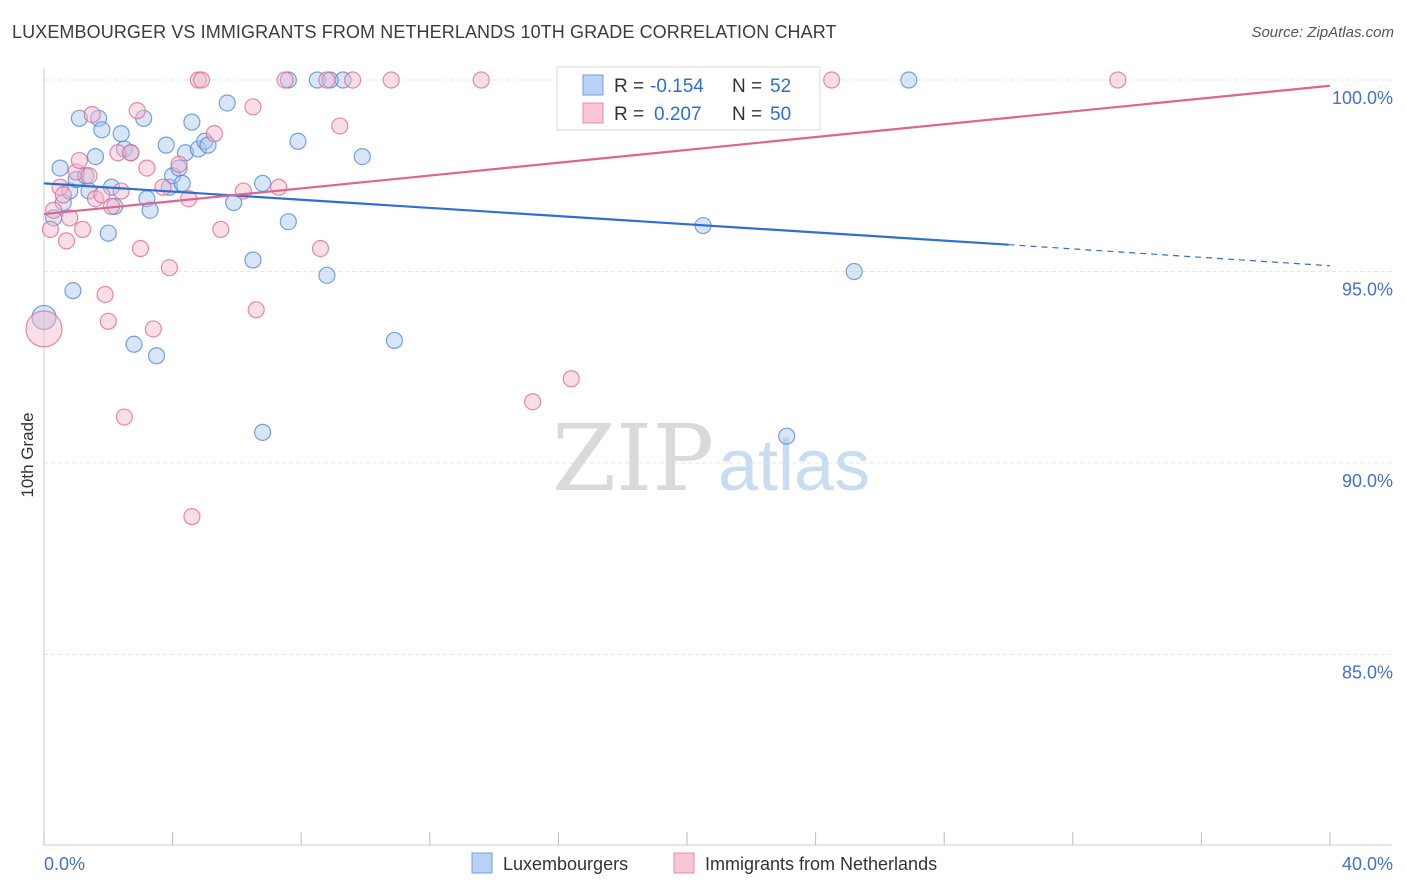 The height and width of the screenshot is (892, 1406). What do you see at coordinates (678, 114) in the screenshot?
I see `legend-r-value-2: 0.207` at bounding box center [678, 114].